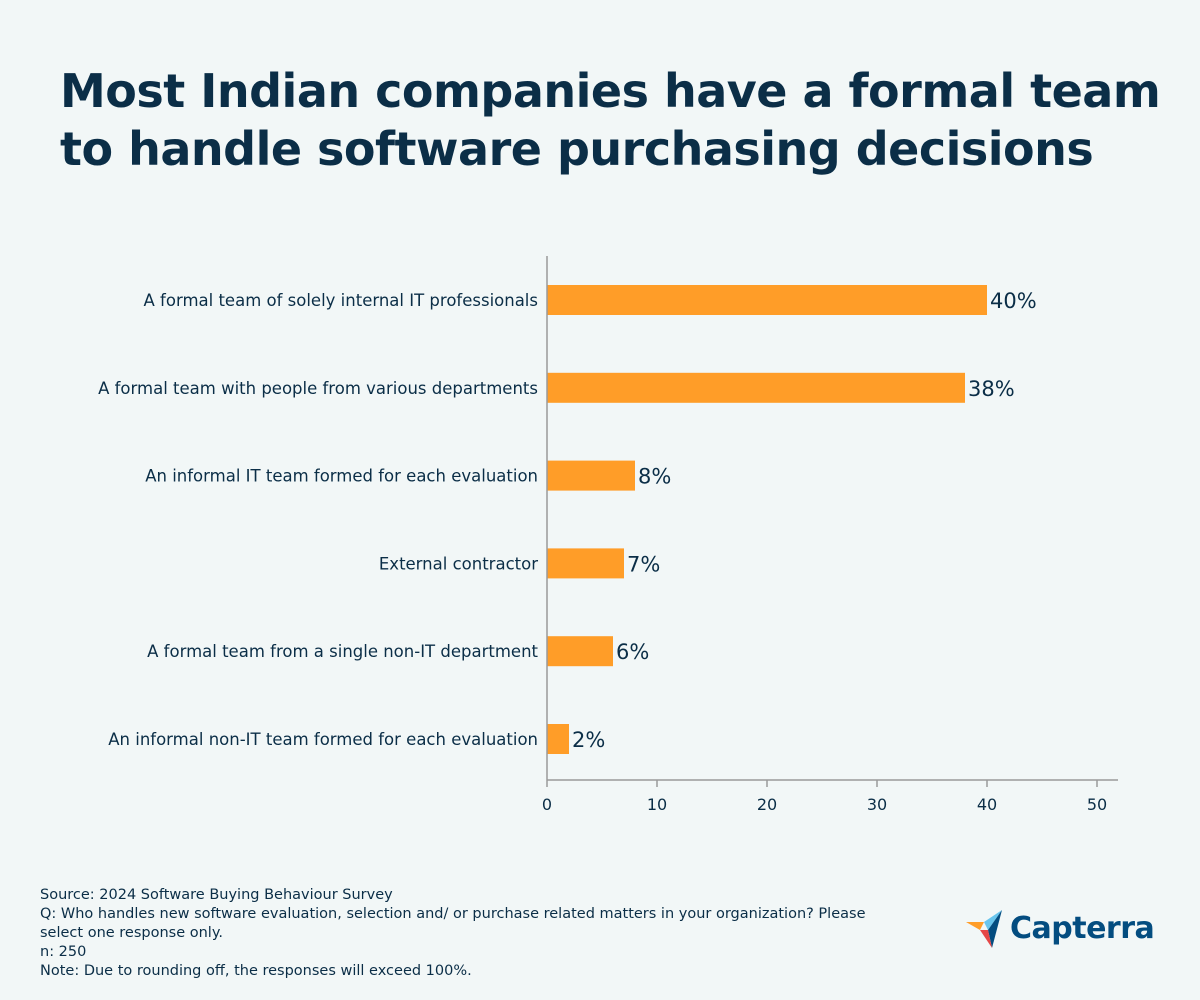 This screenshot has height=1000, width=1200. What do you see at coordinates (588, 740) in the screenshot?
I see `value-label: 2%` at bounding box center [588, 740].